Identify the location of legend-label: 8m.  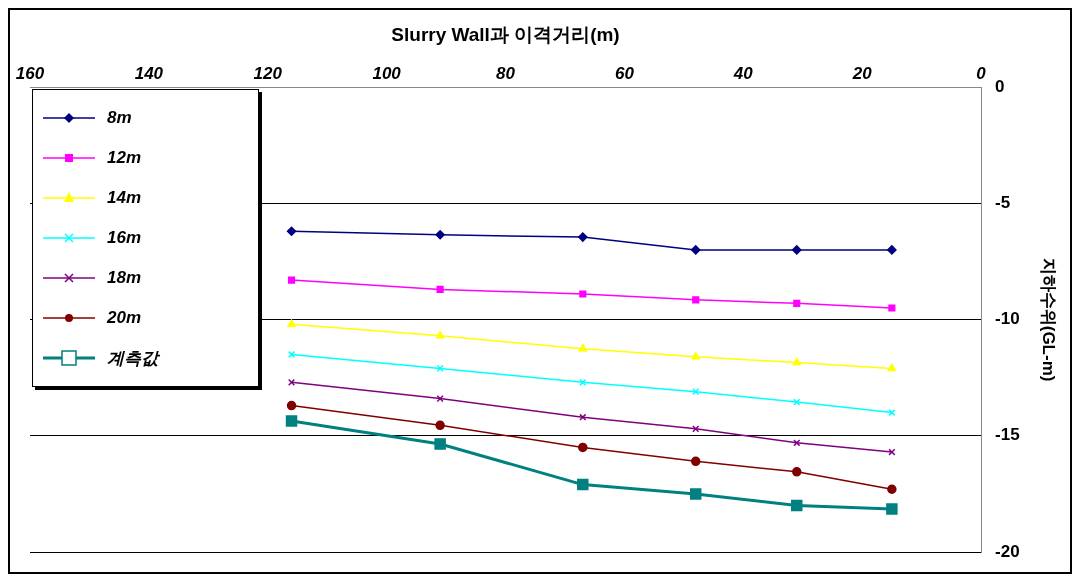
(119, 118).